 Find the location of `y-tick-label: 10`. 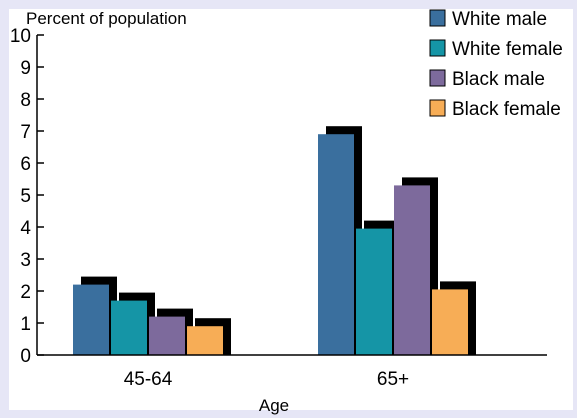

y-tick-label: 10 is located at coordinates (20, 36).